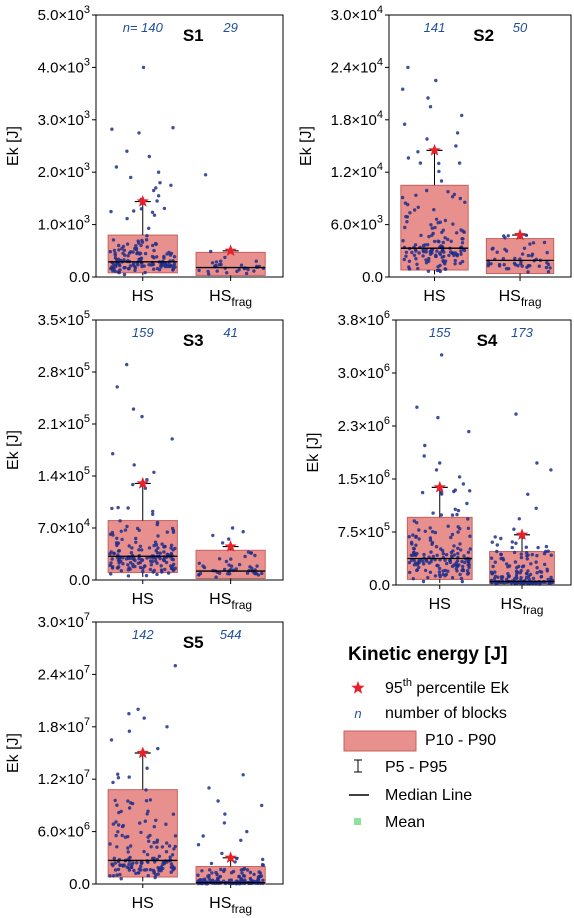  I want to click on legend-item-star: 95th percentile Ek, so click(430, 687).